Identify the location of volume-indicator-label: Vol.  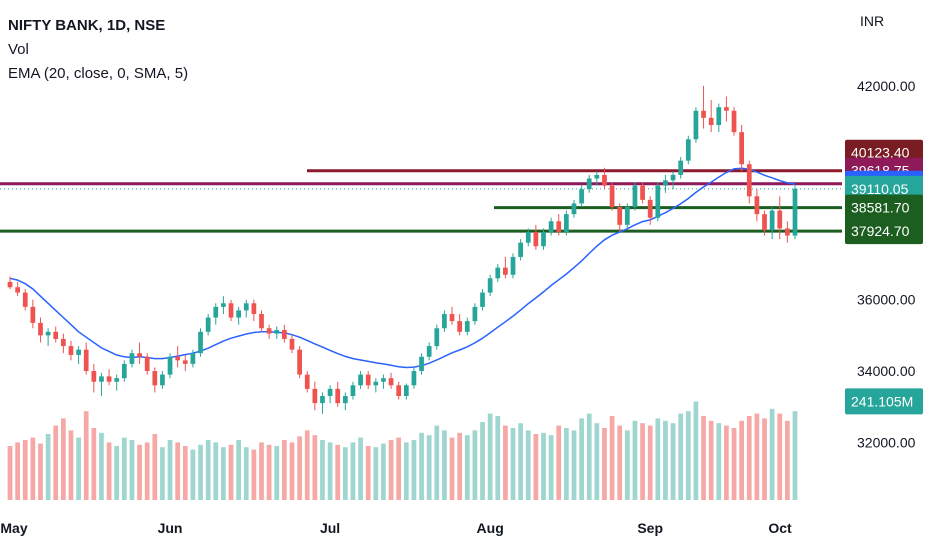
(18, 49).